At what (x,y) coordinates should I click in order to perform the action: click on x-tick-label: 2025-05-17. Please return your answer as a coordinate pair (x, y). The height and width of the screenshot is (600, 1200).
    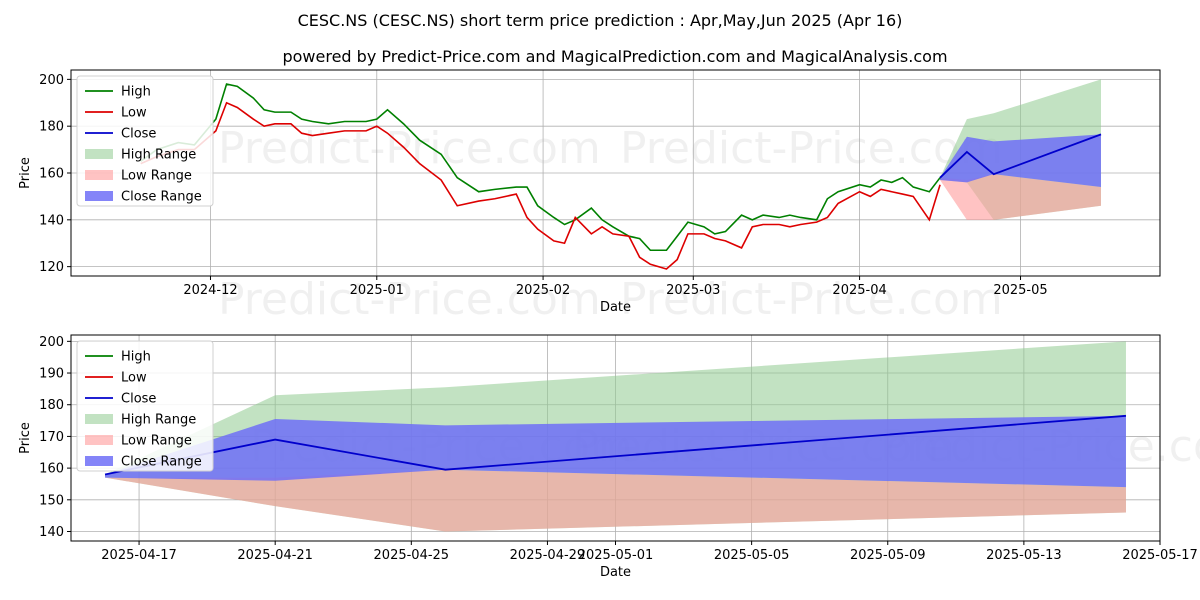
    Looking at the image, I should click on (1160, 555).